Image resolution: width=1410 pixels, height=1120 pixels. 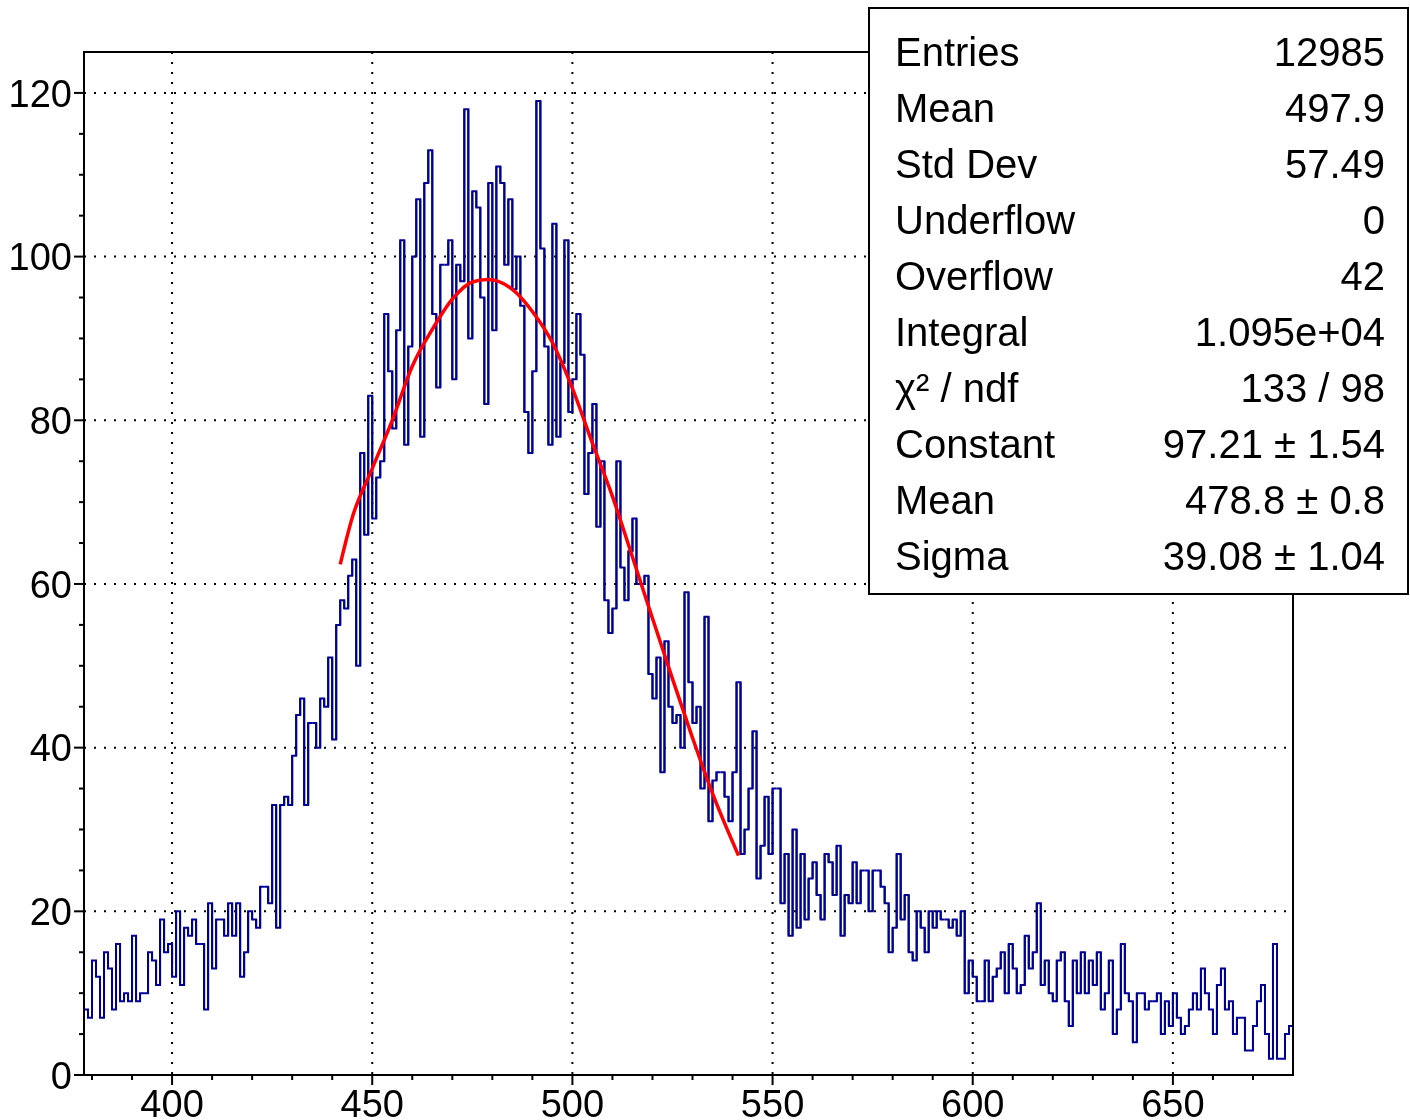 I want to click on annotation: 478.8 ± 0.8, so click(x=1285, y=500).